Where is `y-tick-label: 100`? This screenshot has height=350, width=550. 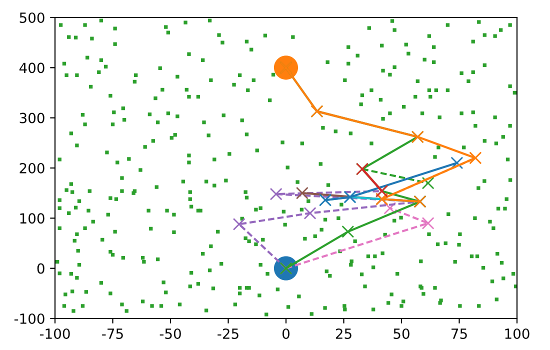
y-tick-label: 100 is located at coordinates (32, 218).